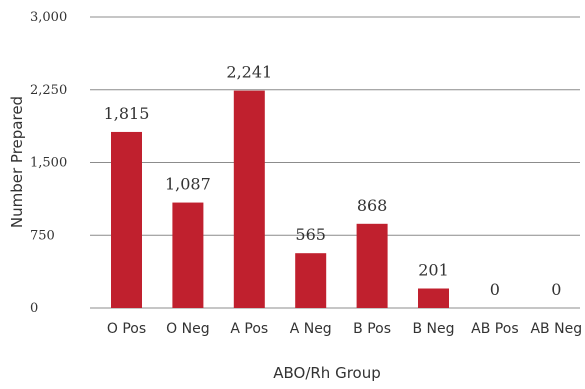  I want to click on category-label: A Neg, so click(311, 329).